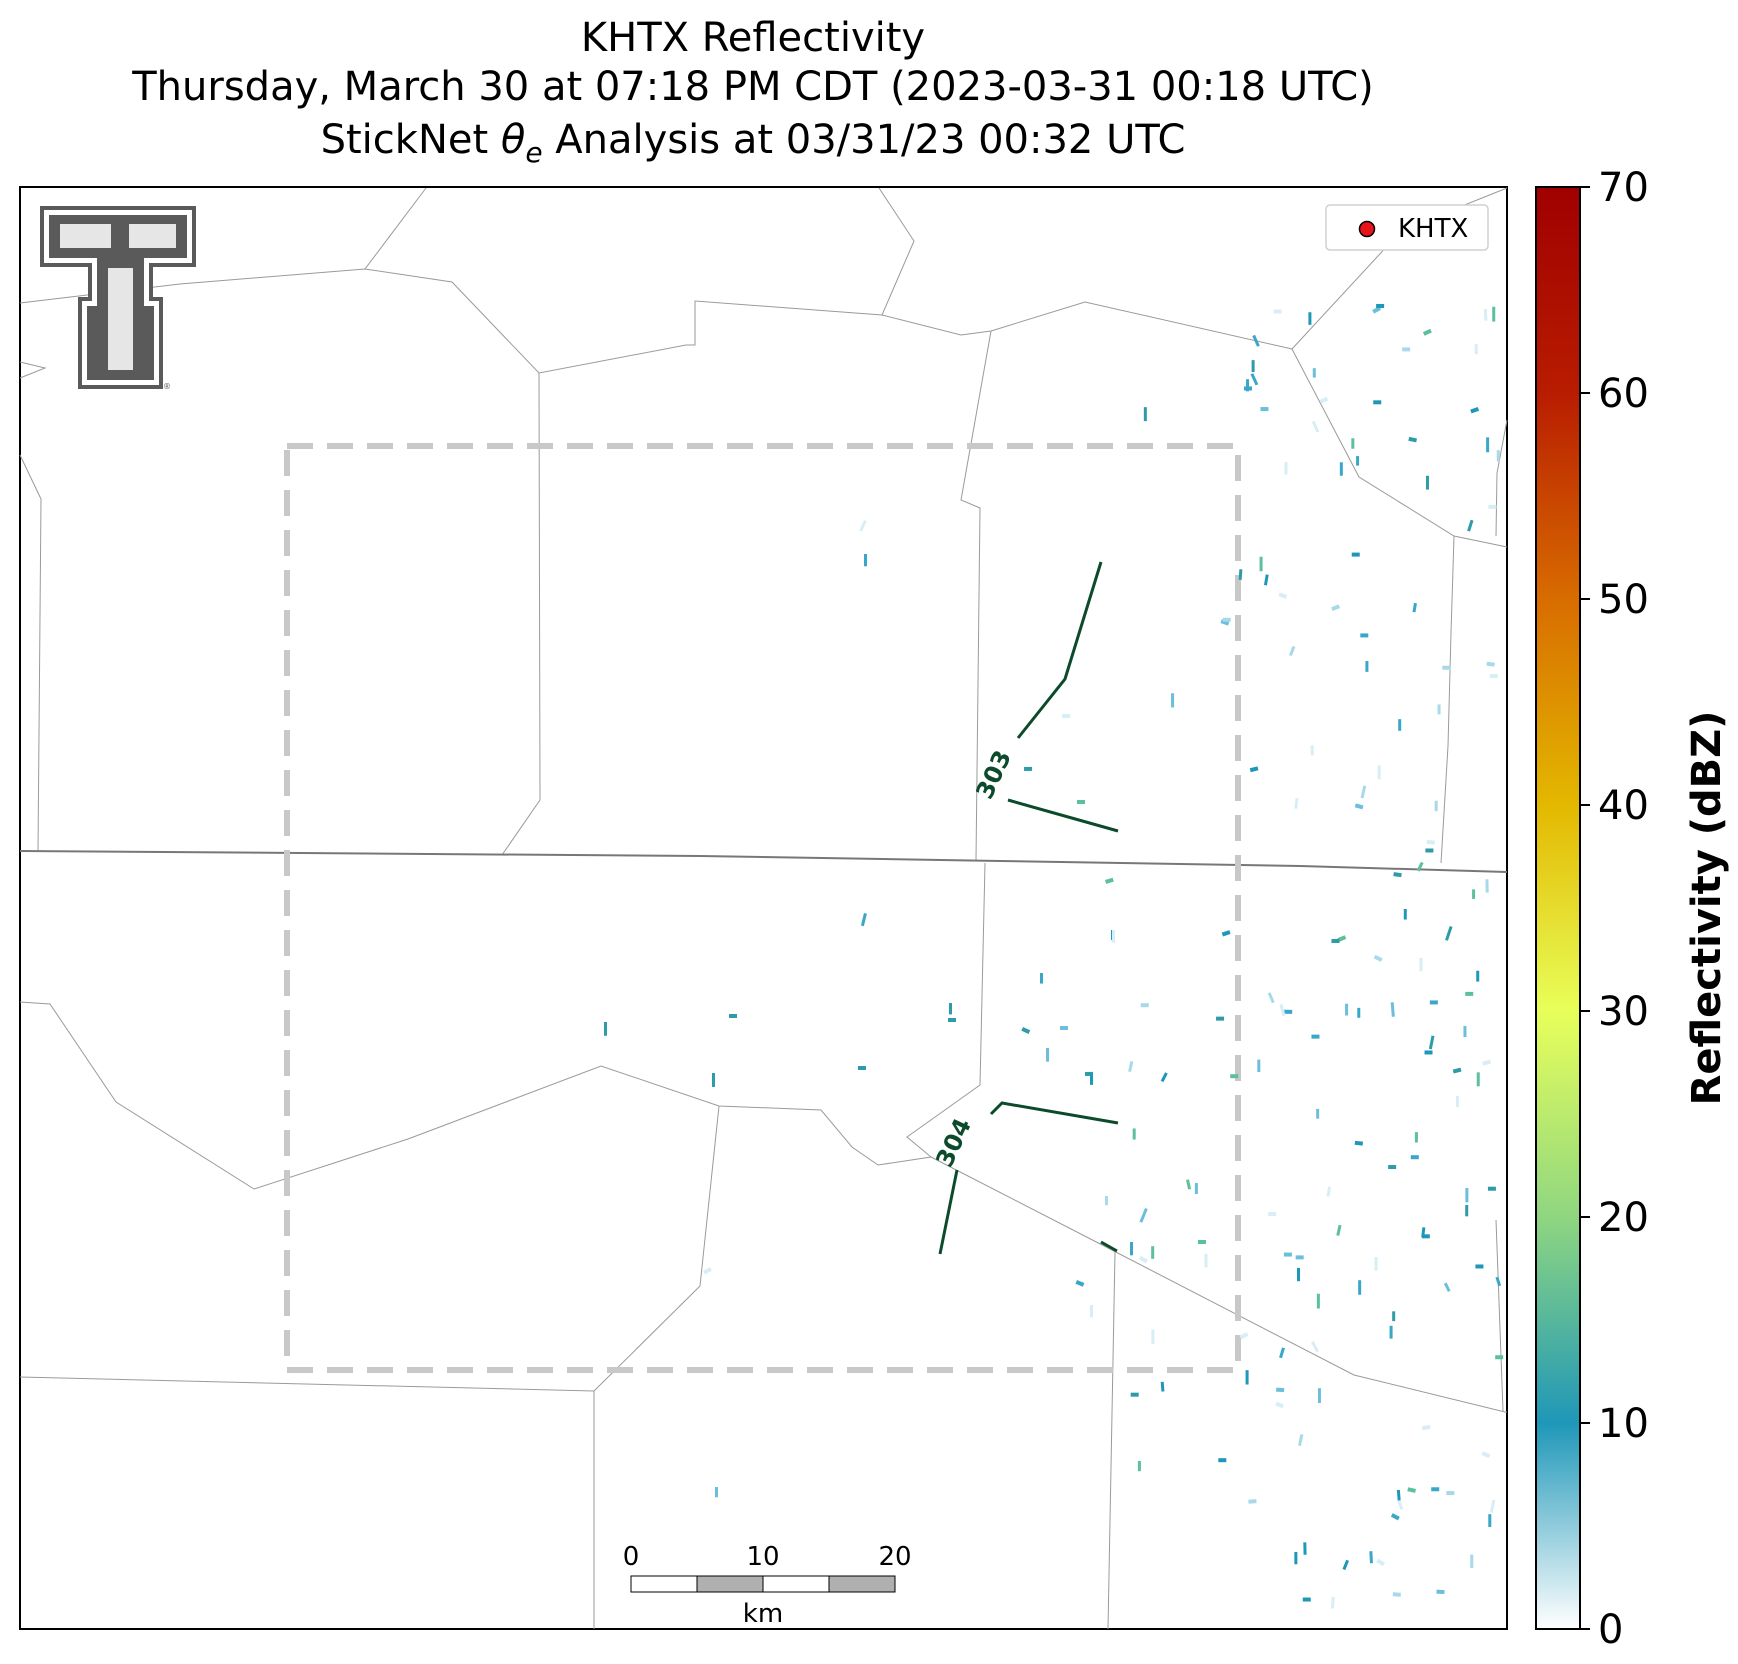  Describe the element at coordinates (1063, 815) in the screenshot. I see `contour-303-line-lower` at that location.